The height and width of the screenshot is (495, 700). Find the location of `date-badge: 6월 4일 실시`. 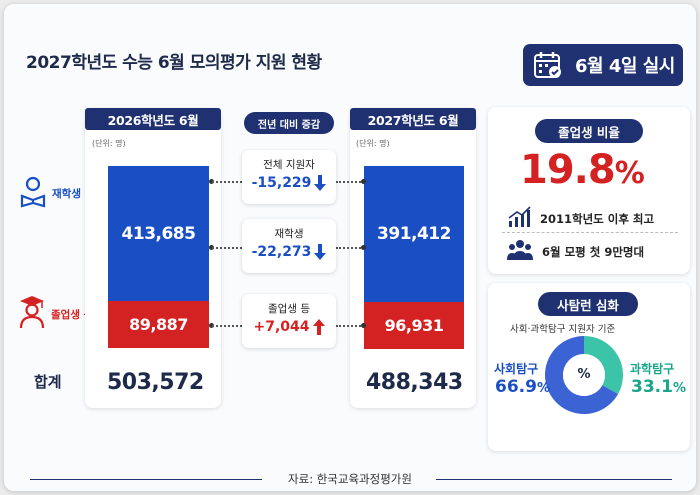

date-badge: 6월 4일 실시 is located at coordinates (603, 65).